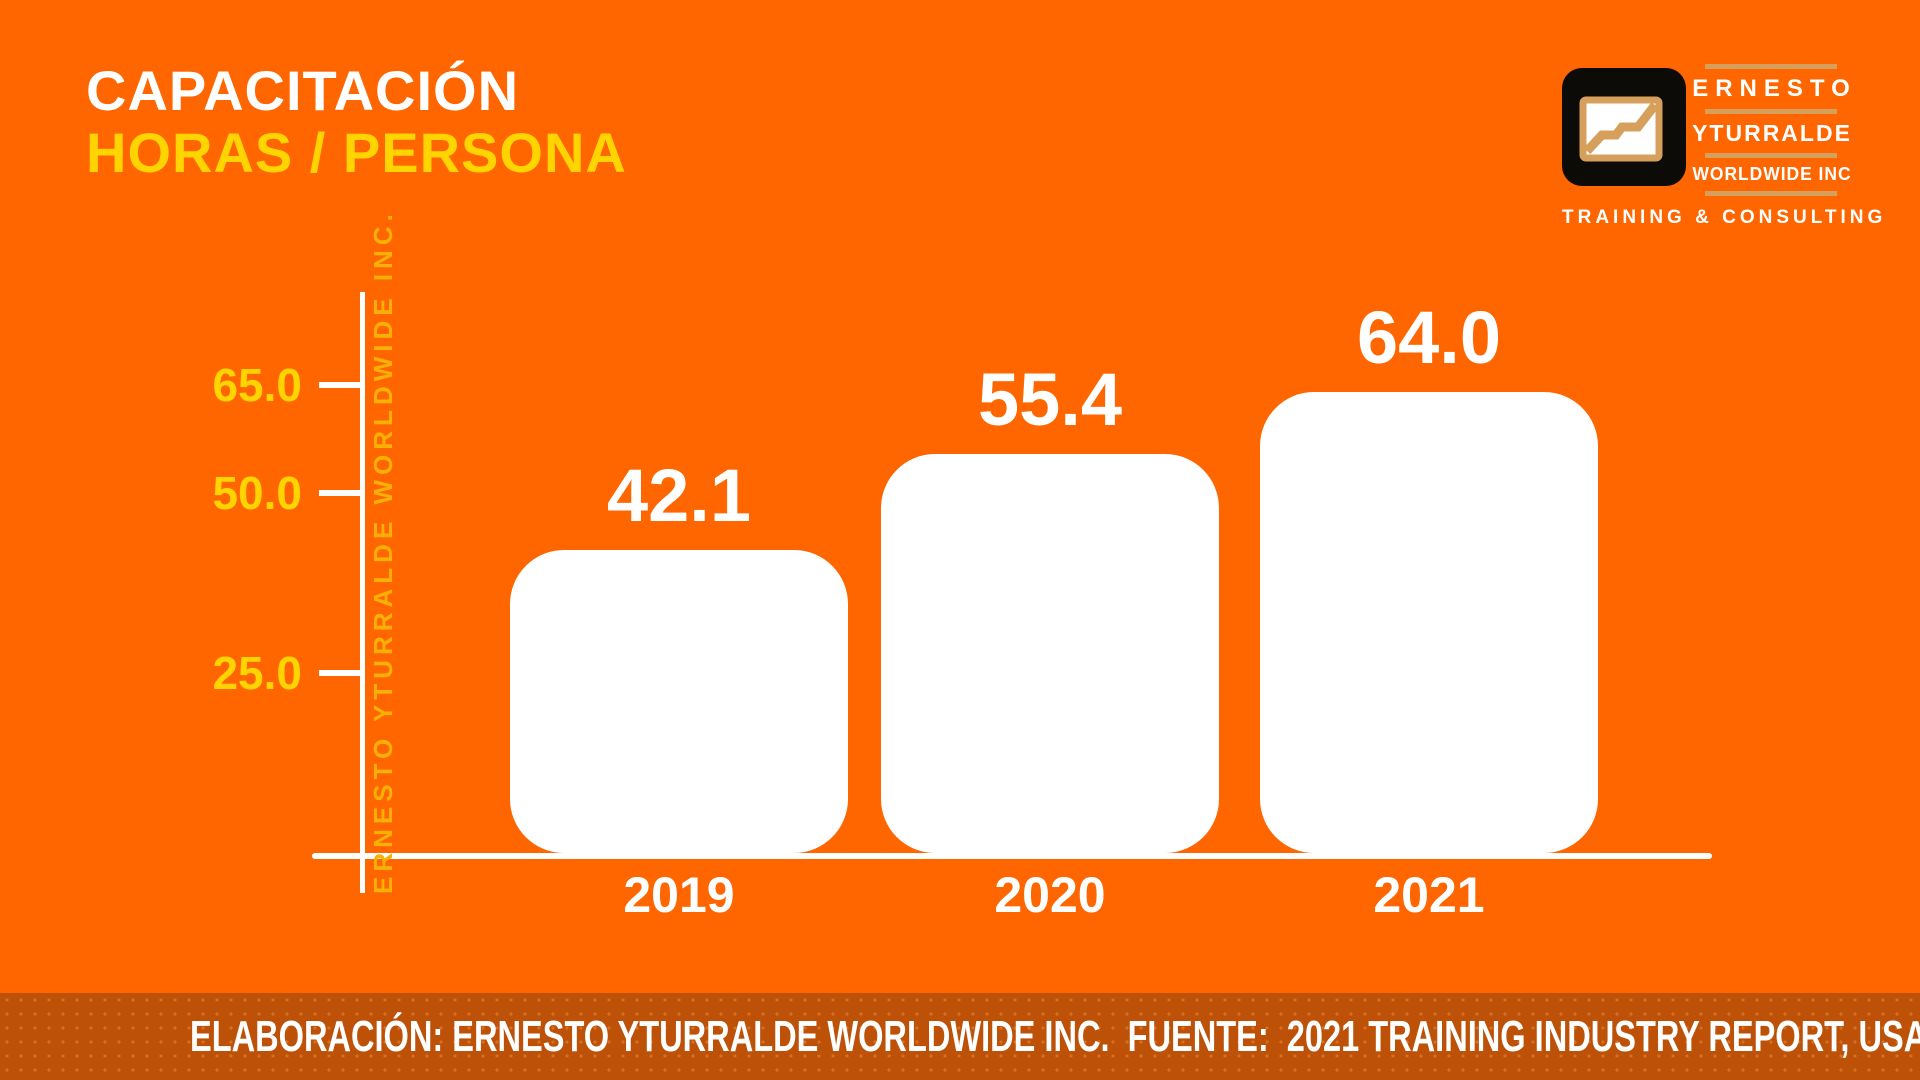  Describe the element at coordinates (679, 895) in the screenshot. I see `x-category-label: 2019` at that location.